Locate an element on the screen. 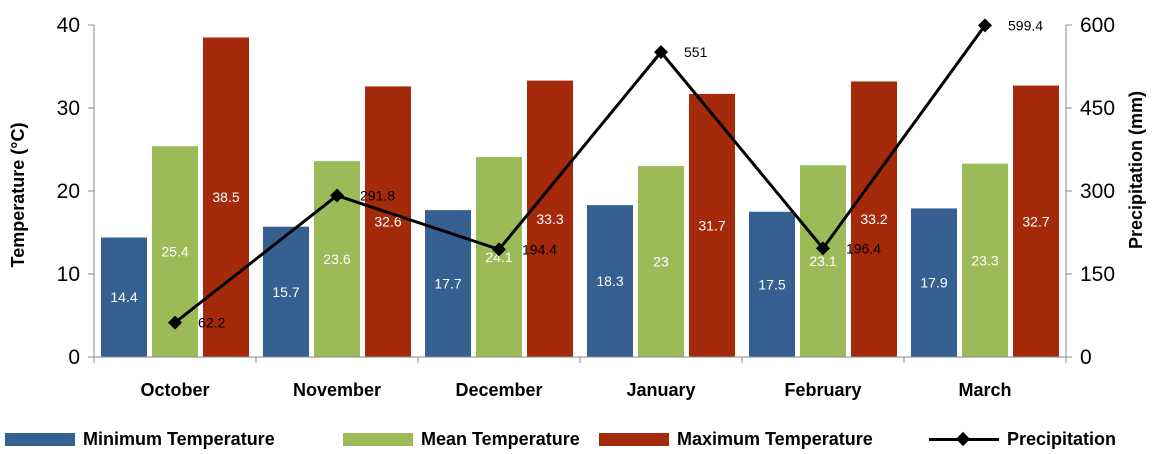  legend-item-maximum-temperature: Maximum Temperature is located at coordinates (736, 439).